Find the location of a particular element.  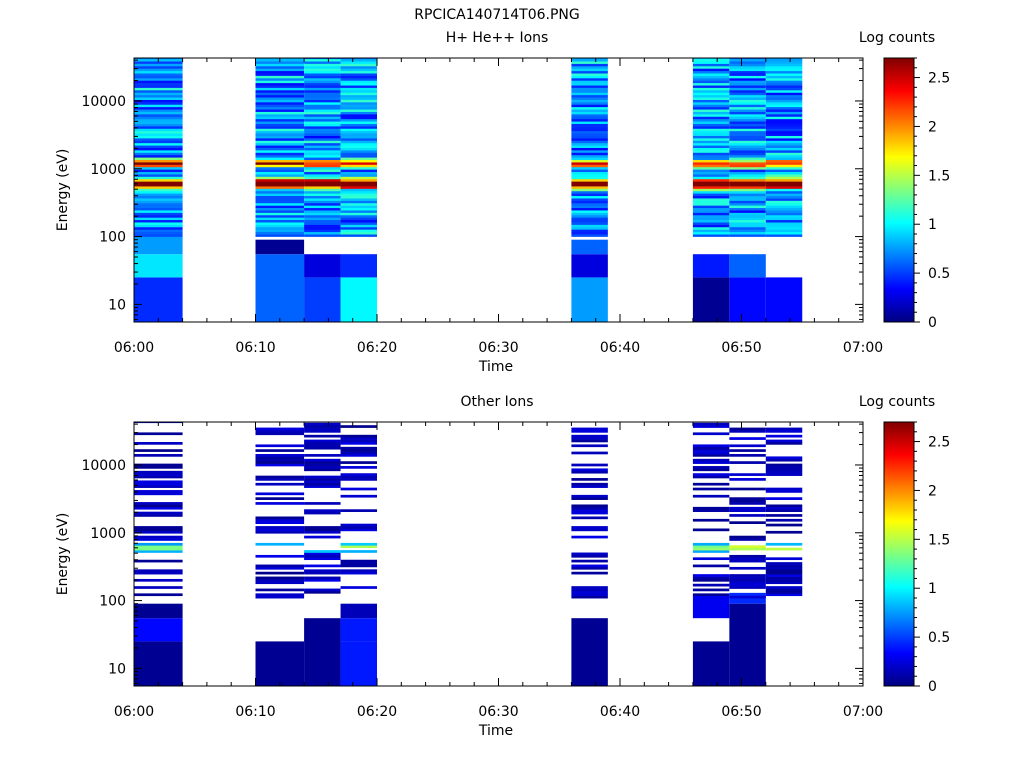

panel-title: H+ He++ Ions is located at coordinates (497, 38).